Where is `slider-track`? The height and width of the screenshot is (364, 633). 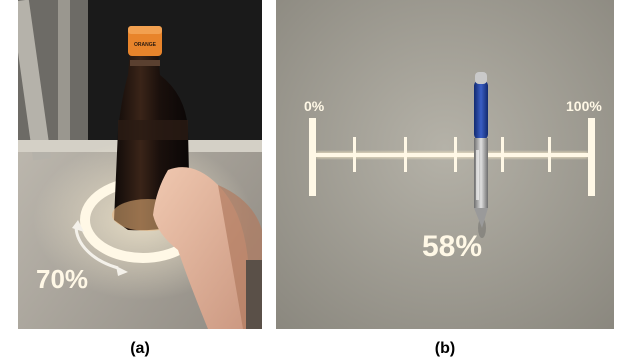 slider-track is located at coordinates (452, 155).